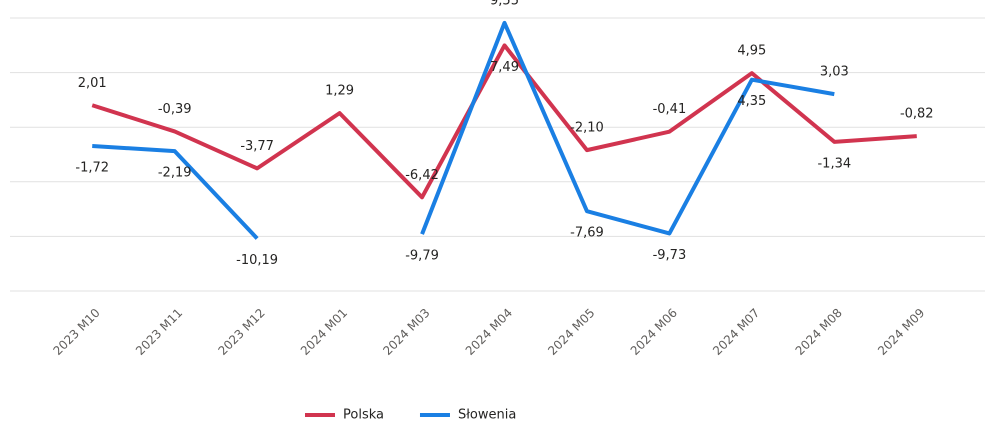 The image size is (985, 430). I want to click on data-label: -7,69, so click(587, 233).